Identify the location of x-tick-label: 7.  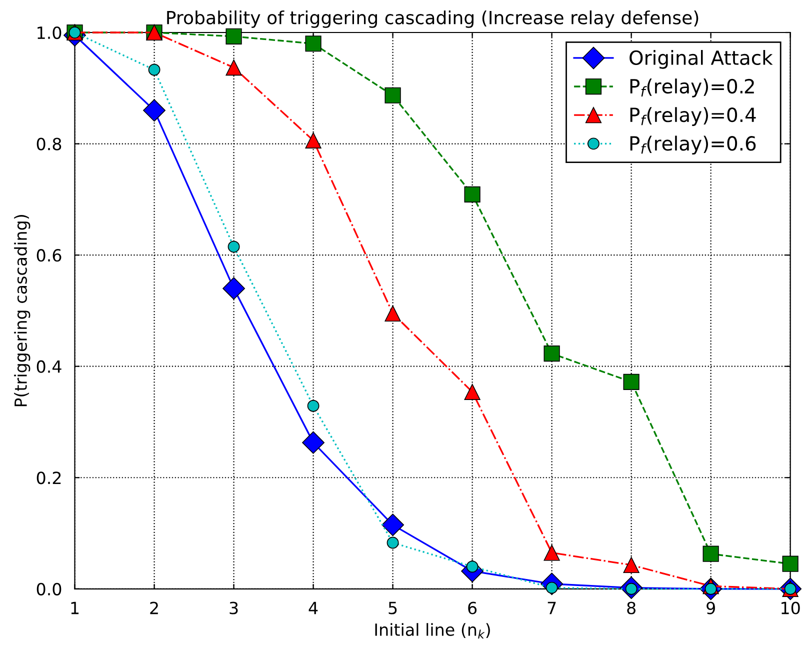
(552, 608).